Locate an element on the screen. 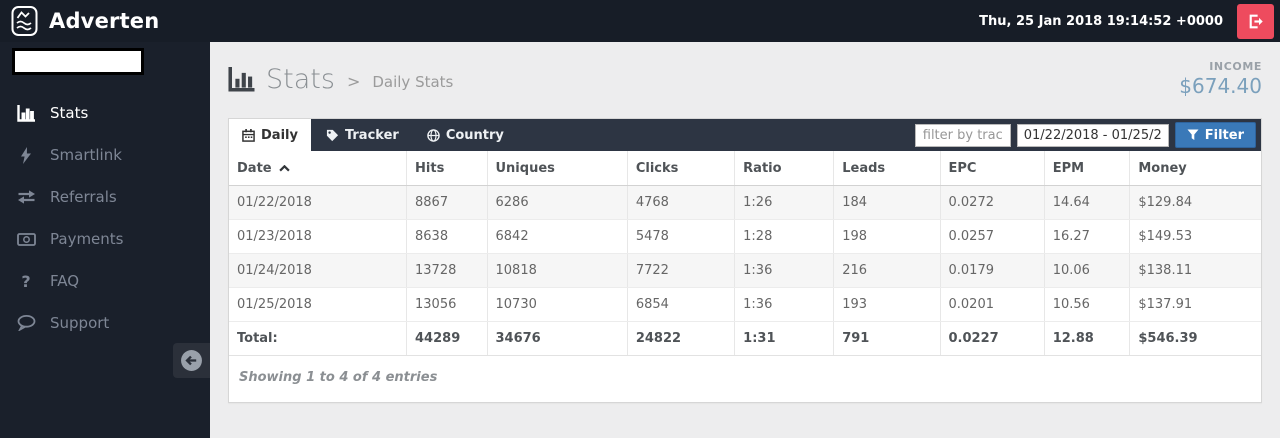  breadcrumb: Stats > Daily Stats is located at coordinates (340, 79).